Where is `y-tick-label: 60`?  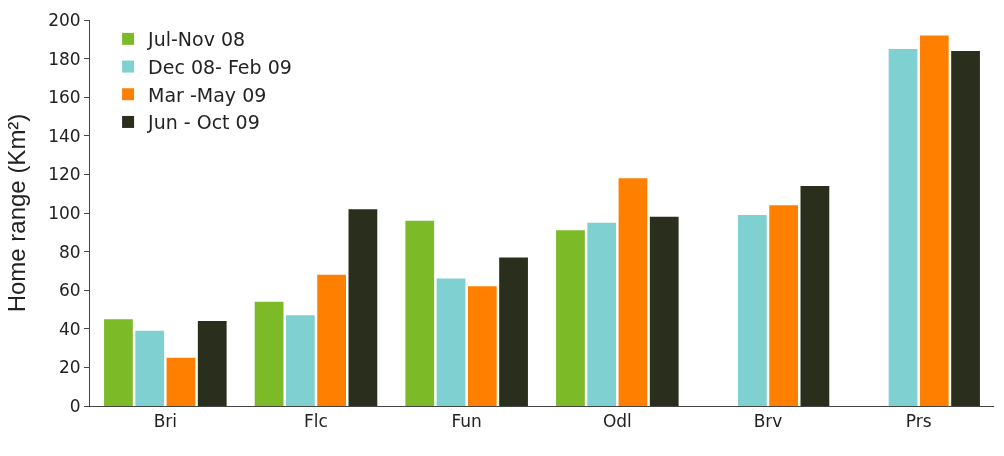
y-tick-label: 60 is located at coordinates (69, 290).